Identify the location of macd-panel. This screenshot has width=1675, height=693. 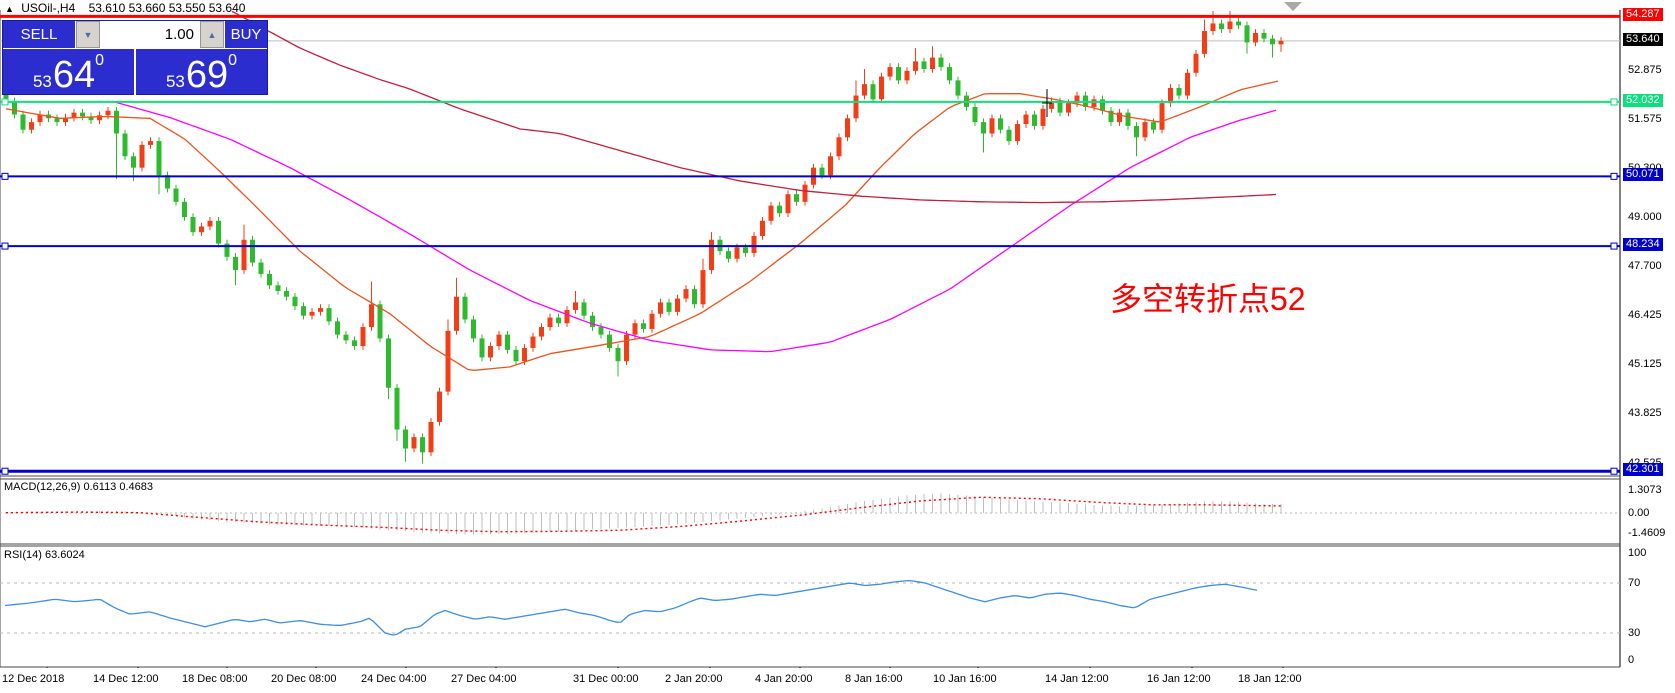
(810, 514).